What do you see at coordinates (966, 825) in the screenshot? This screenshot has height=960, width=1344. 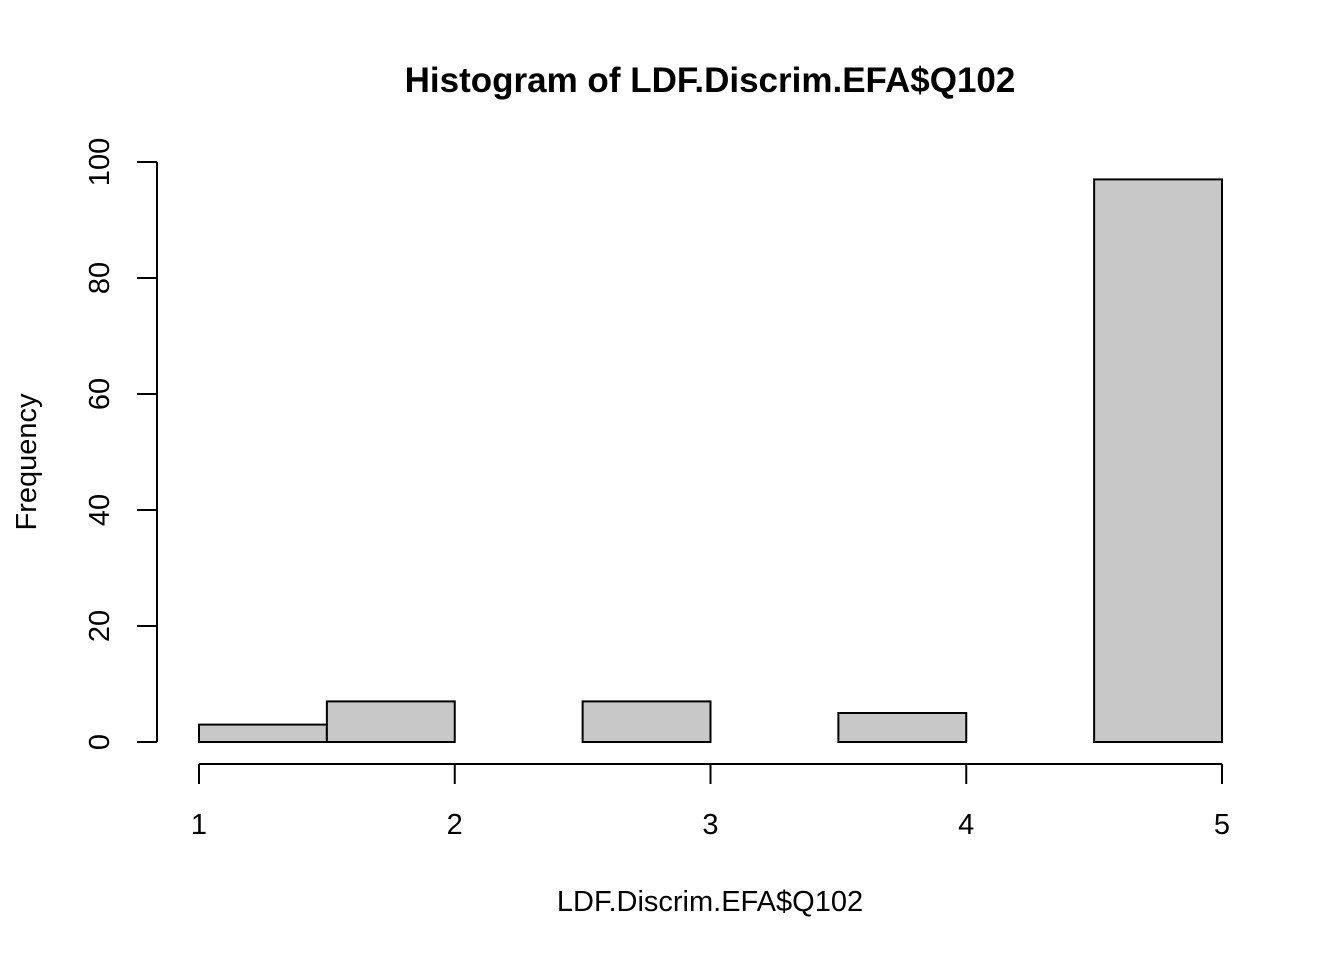 I see `x-tick-label: 4` at bounding box center [966, 825].